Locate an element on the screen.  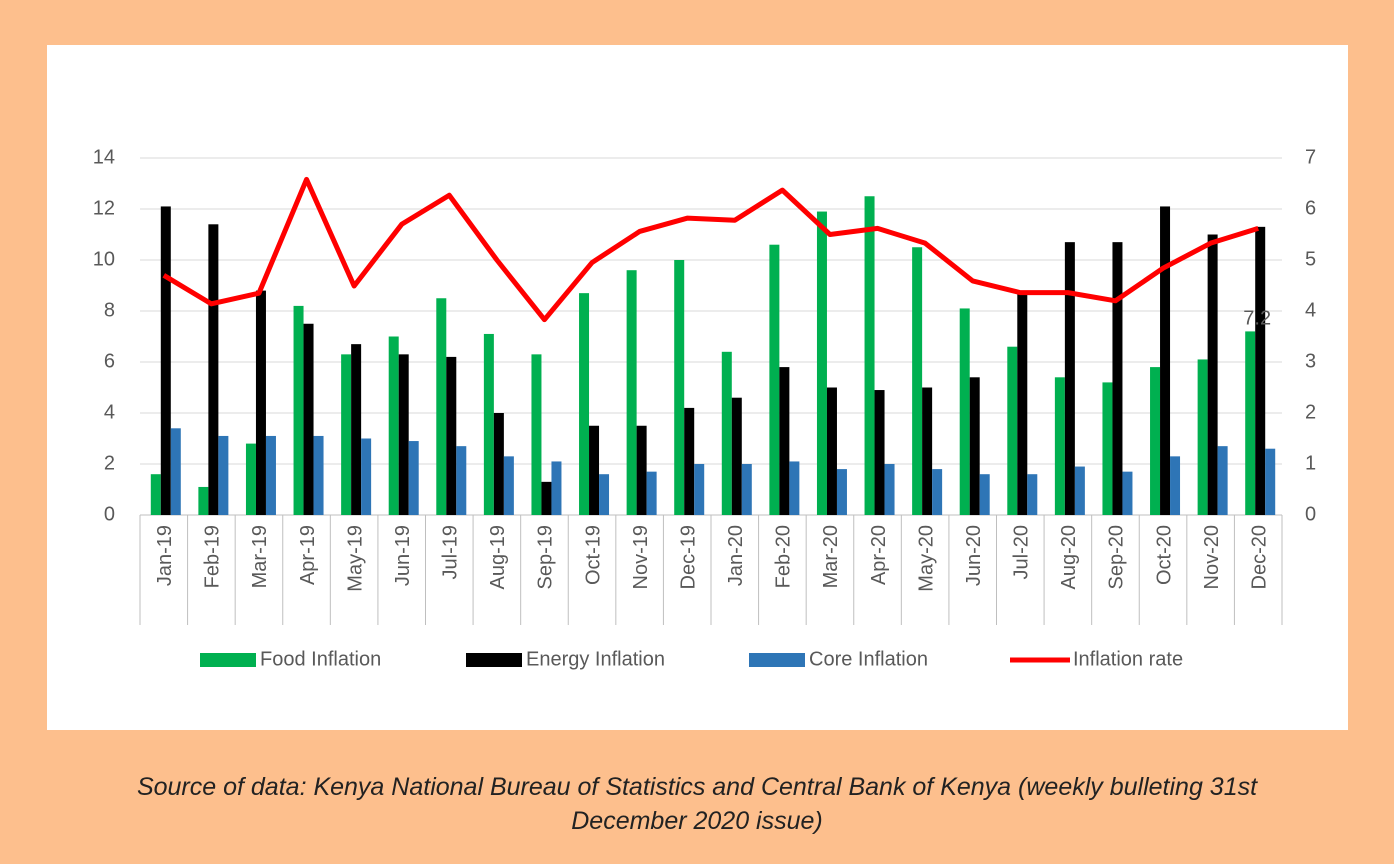
x-tick-label: Apr-19 is located at coordinates (308, 555).